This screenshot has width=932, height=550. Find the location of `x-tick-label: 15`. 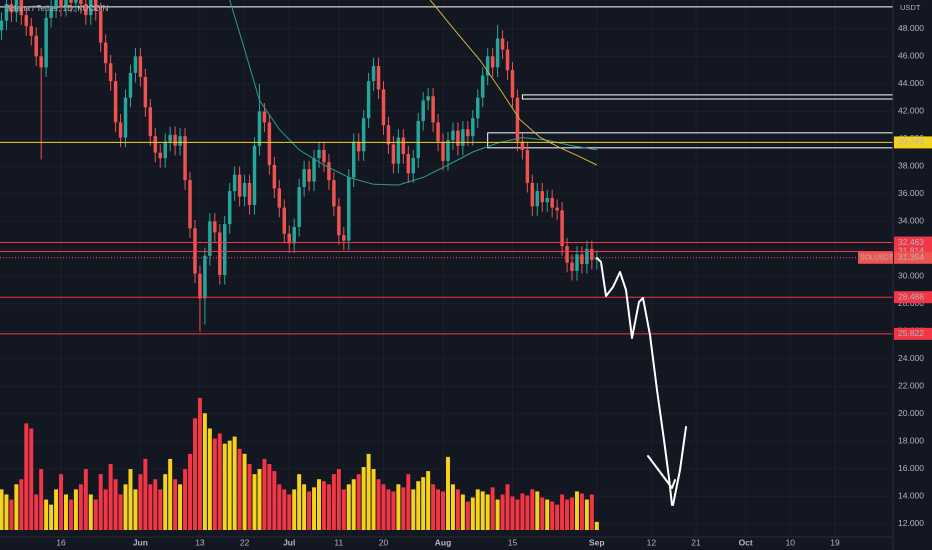

x-tick-label: 15 is located at coordinates (513, 542).